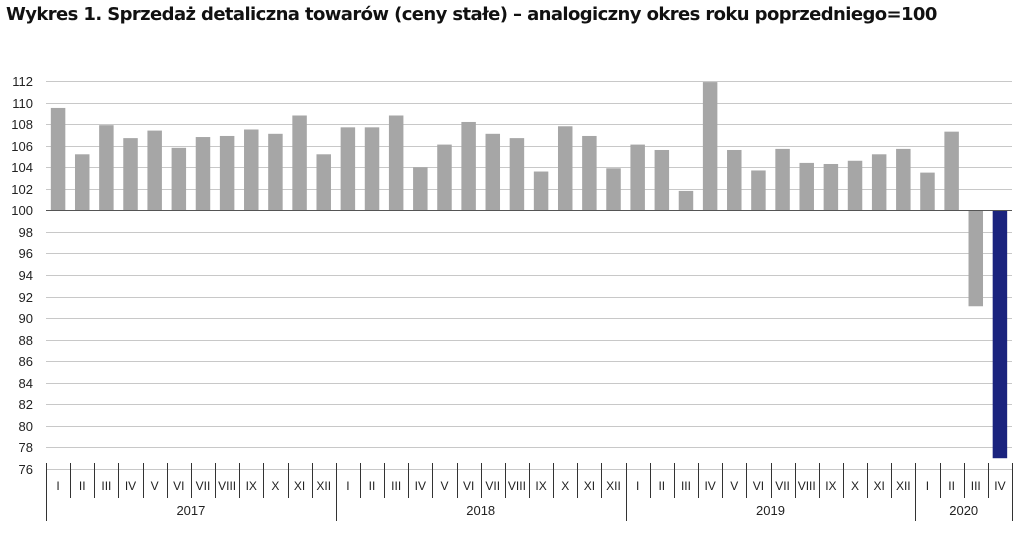  What do you see at coordinates (22, 146) in the screenshot?
I see `y-tick-label: 106` at bounding box center [22, 146].